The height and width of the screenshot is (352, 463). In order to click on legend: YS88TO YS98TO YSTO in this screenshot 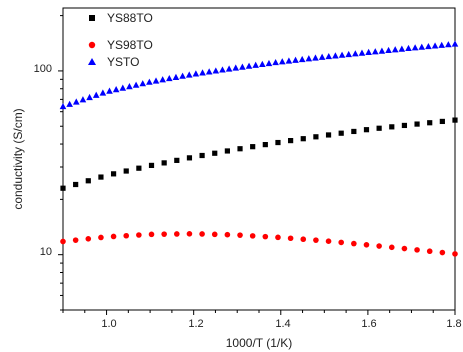, I will do `click(120, 40)`.